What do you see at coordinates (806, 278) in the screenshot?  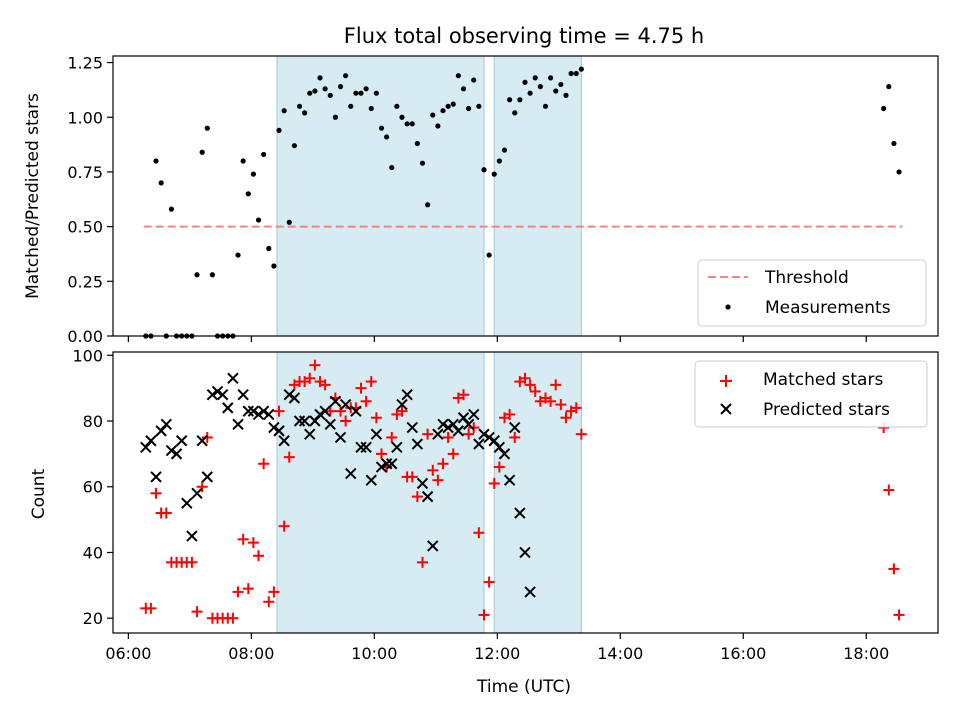 I see `legend-threshold-label: Threshold` at bounding box center [806, 278].